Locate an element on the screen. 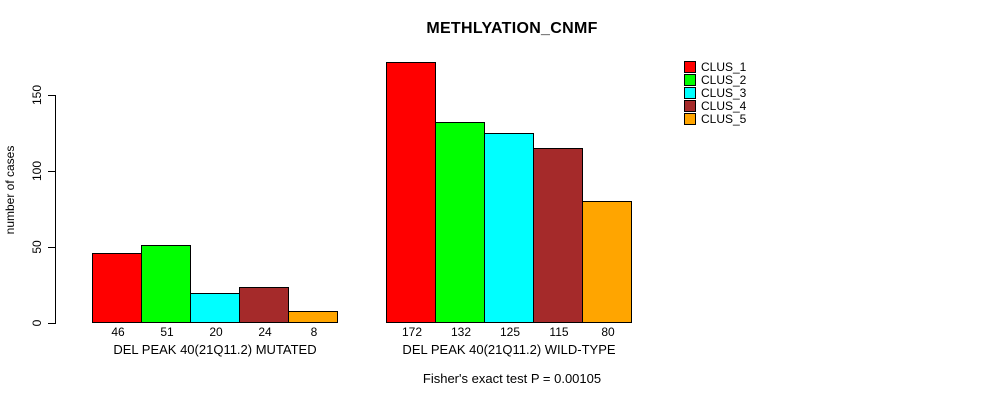 The image size is (990, 400). bar-clus_1-group1 is located at coordinates (411, 192).